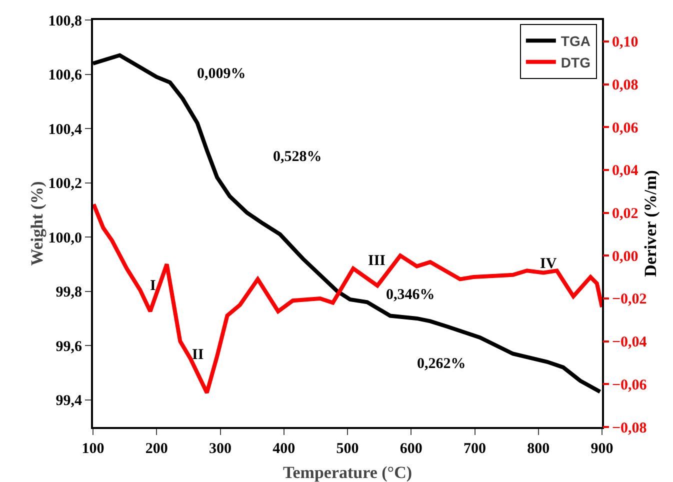 The height and width of the screenshot is (482, 673). I want to click on y2-tick-label: −0,08, so click(629, 428).